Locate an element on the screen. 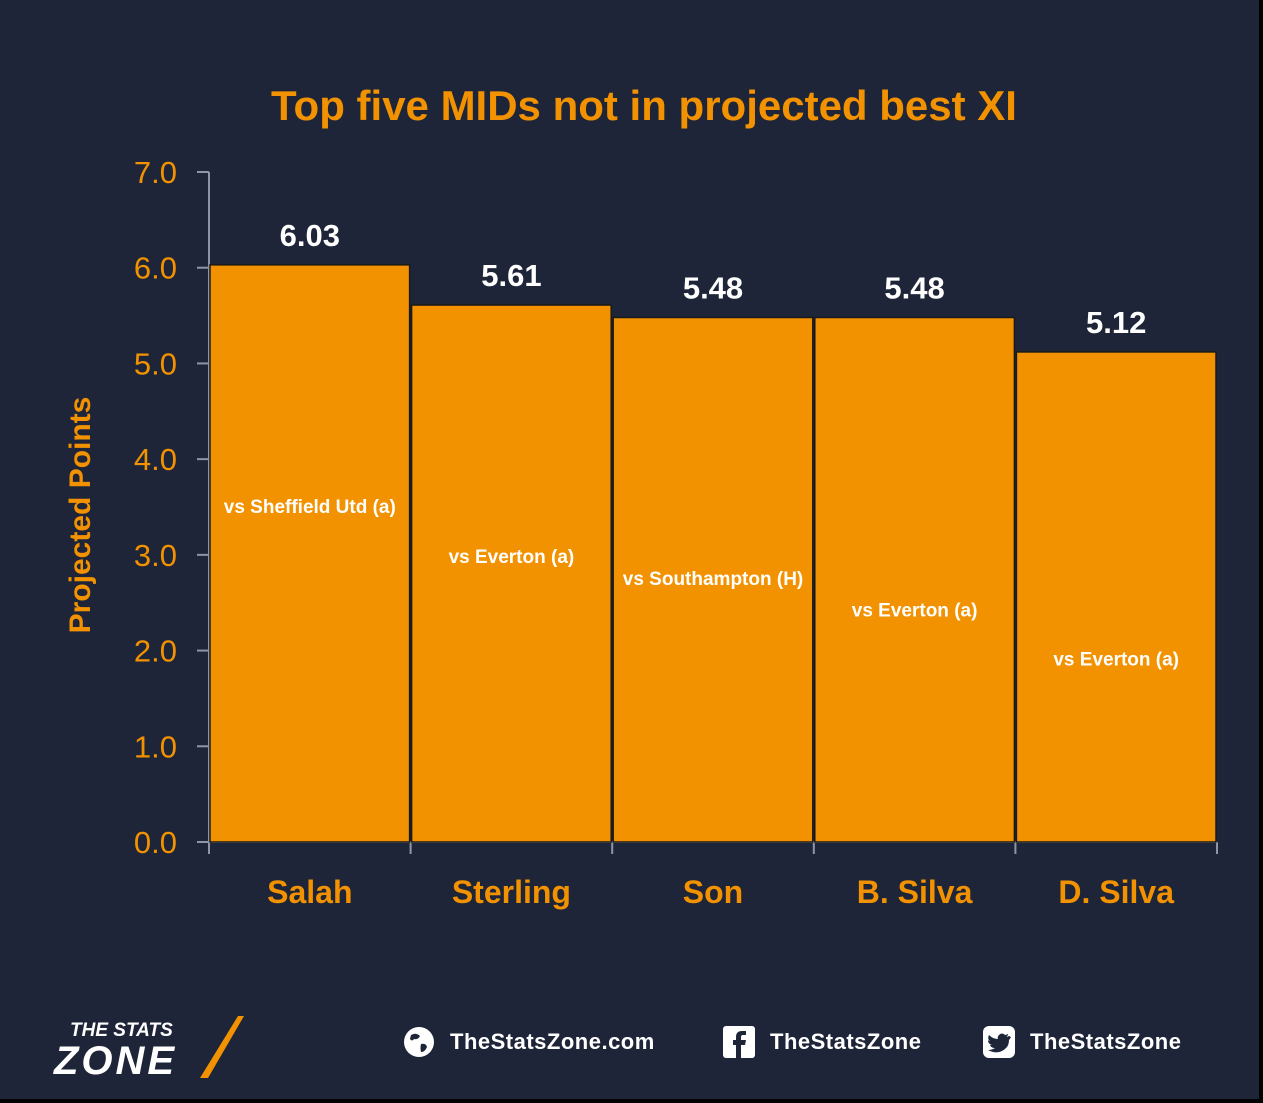 The height and width of the screenshot is (1103, 1263). y-tick-label: 5.0 is located at coordinates (155, 363).